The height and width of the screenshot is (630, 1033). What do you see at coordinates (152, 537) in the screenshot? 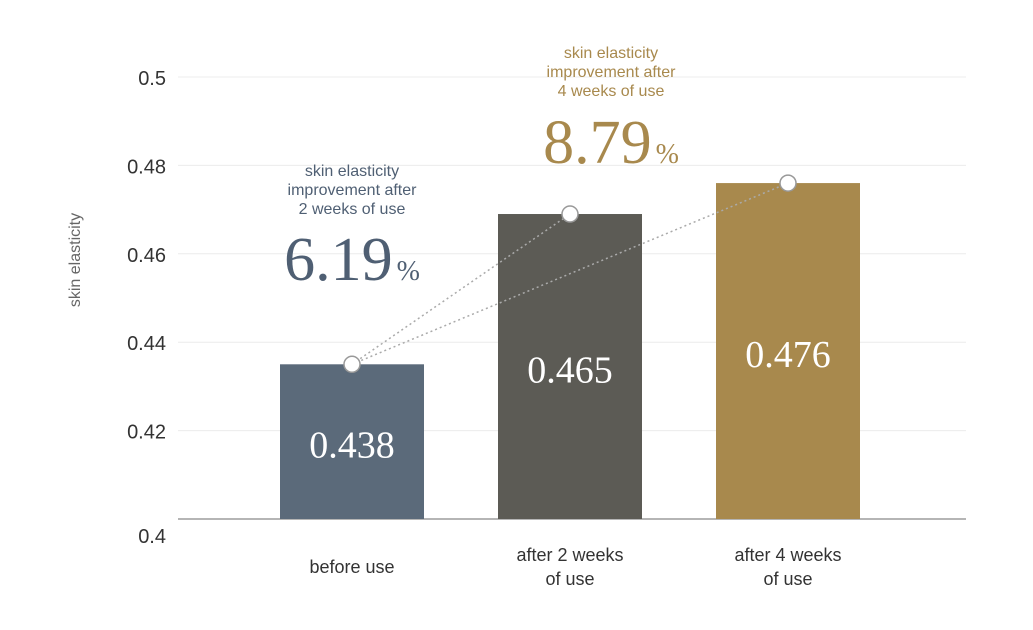
I see `y-tick-label: 0.4` at bounding box center [152, 537].